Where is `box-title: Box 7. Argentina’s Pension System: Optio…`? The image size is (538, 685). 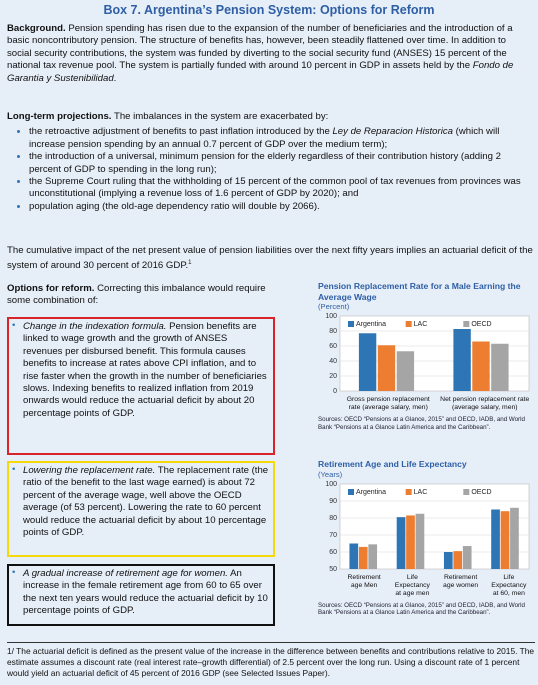
box-title: Box 7. Argentina’s Pension System: Optio… is located at coordinates (269, 10).